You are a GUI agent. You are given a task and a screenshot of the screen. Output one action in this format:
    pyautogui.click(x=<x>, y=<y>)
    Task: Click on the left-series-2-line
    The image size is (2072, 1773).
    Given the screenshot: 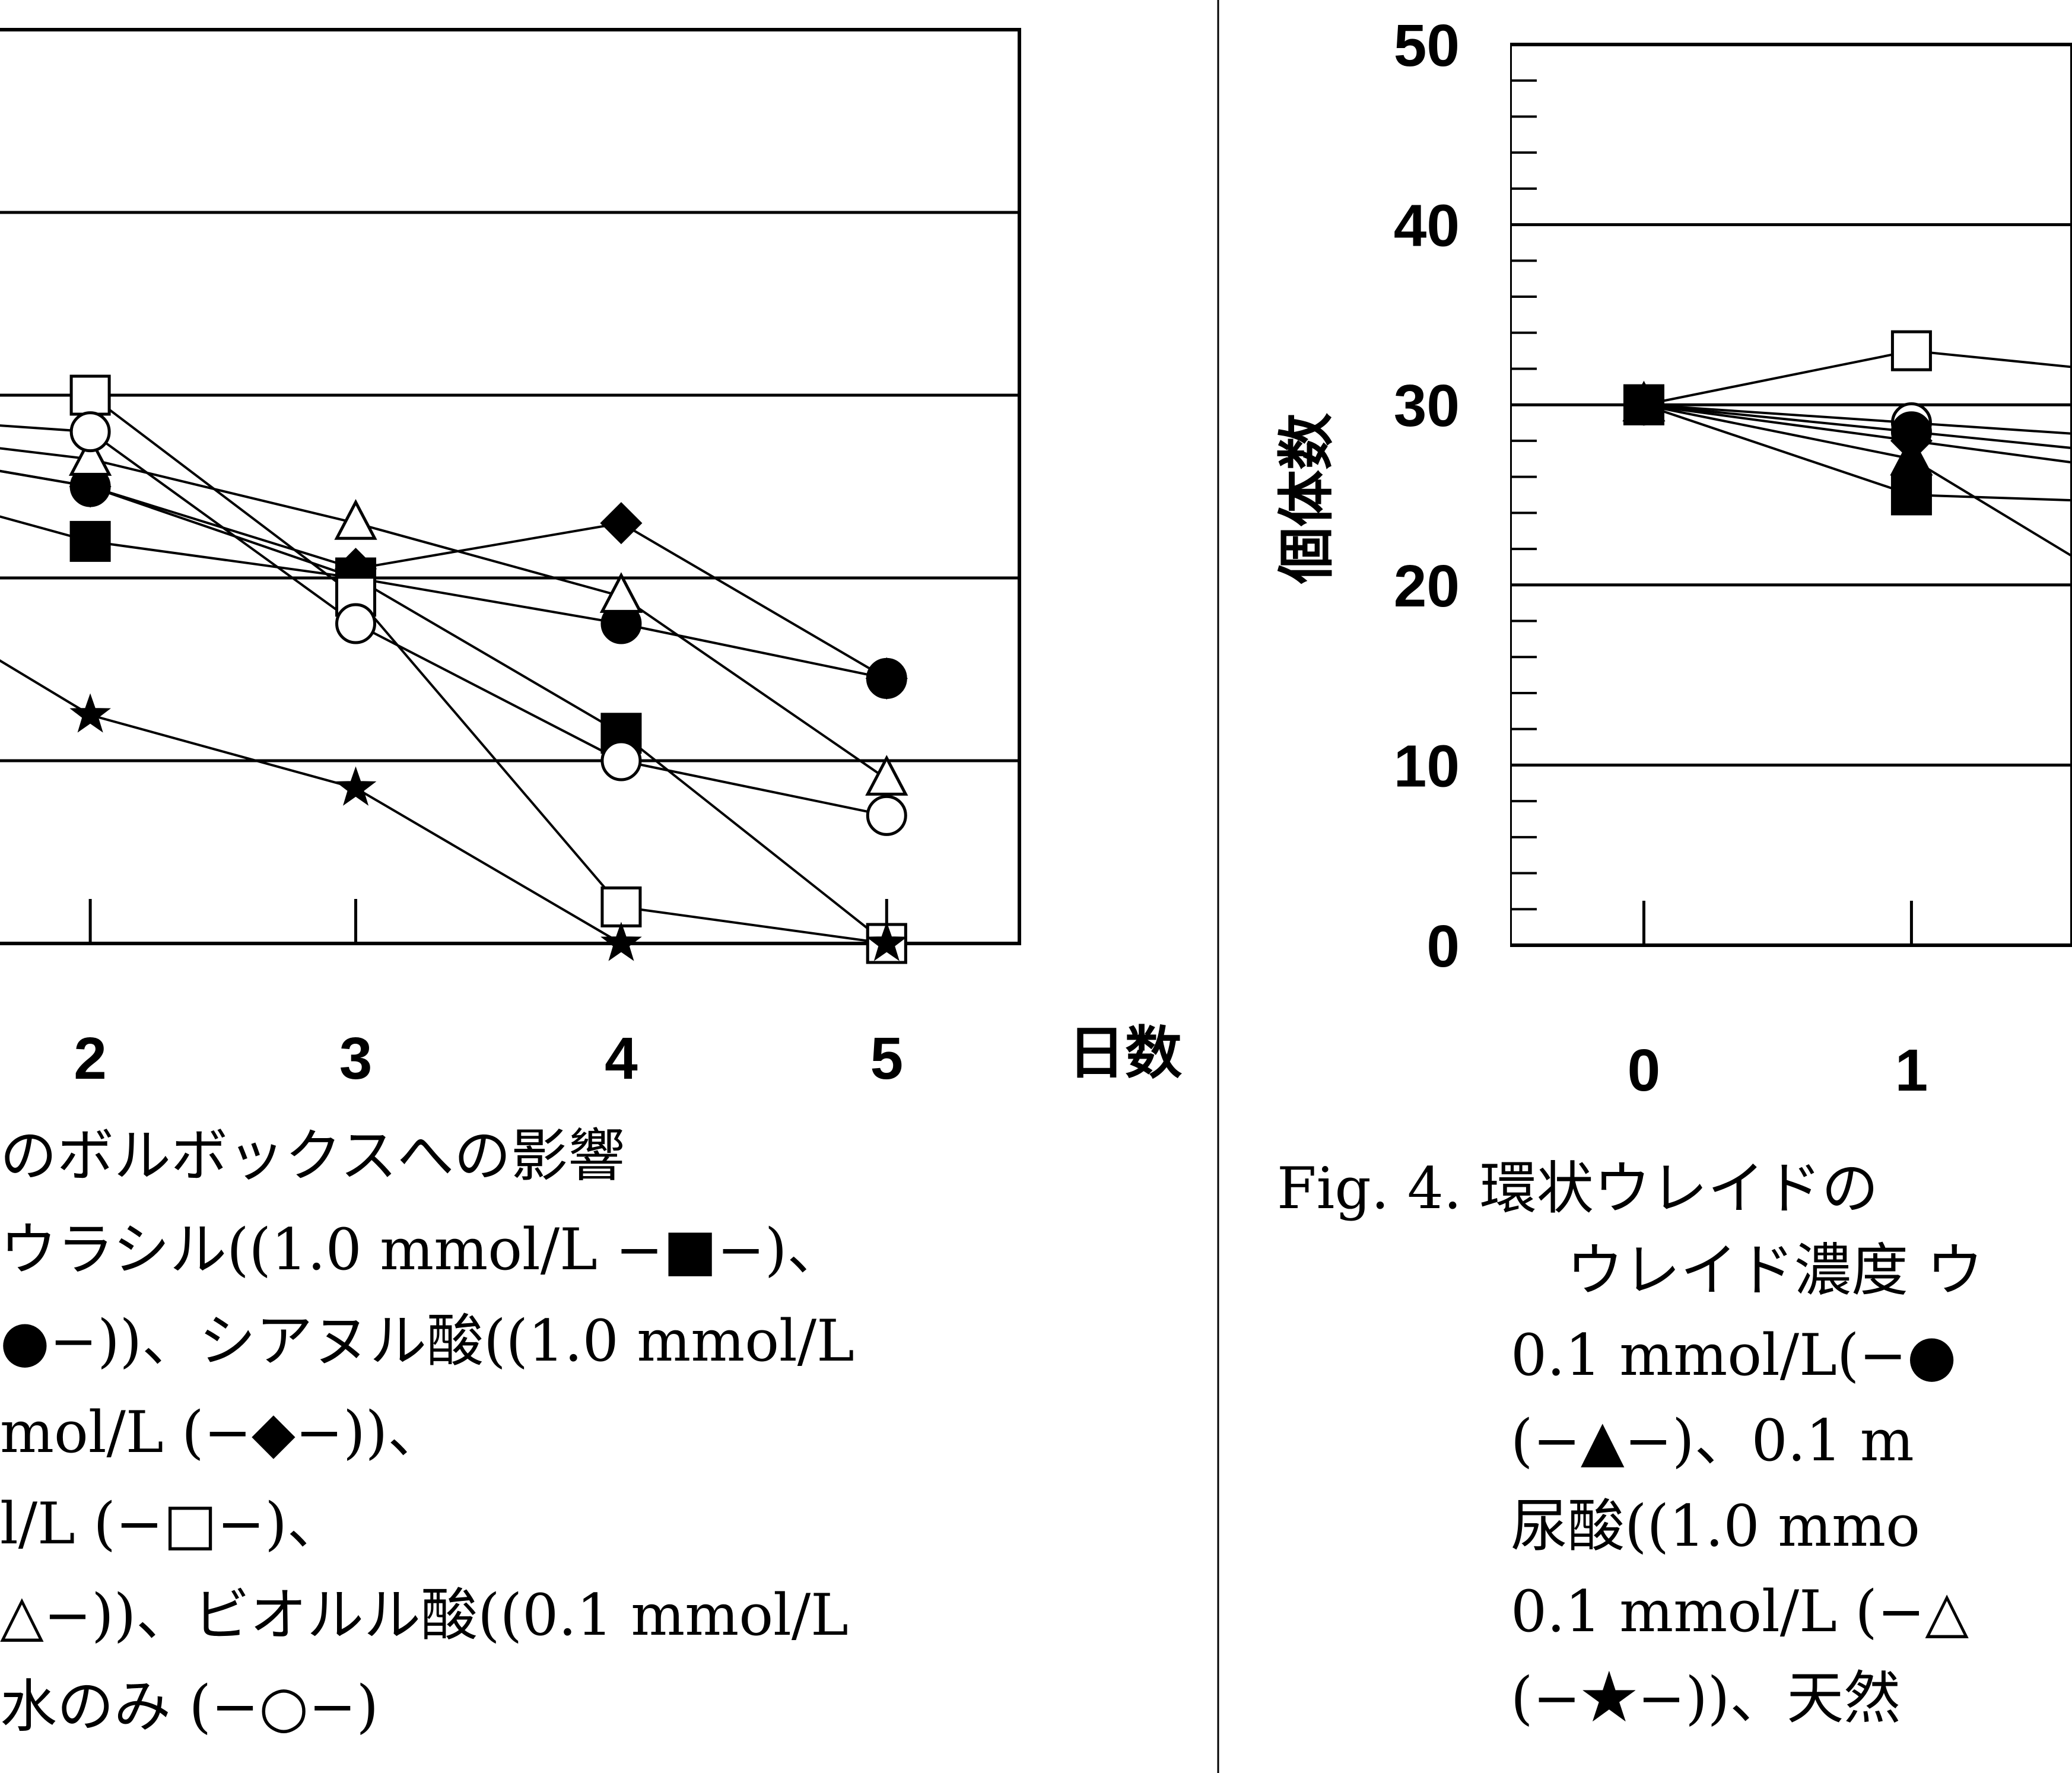 What is the action you would take?
    pyautogui.click(x=443, y=574)
    